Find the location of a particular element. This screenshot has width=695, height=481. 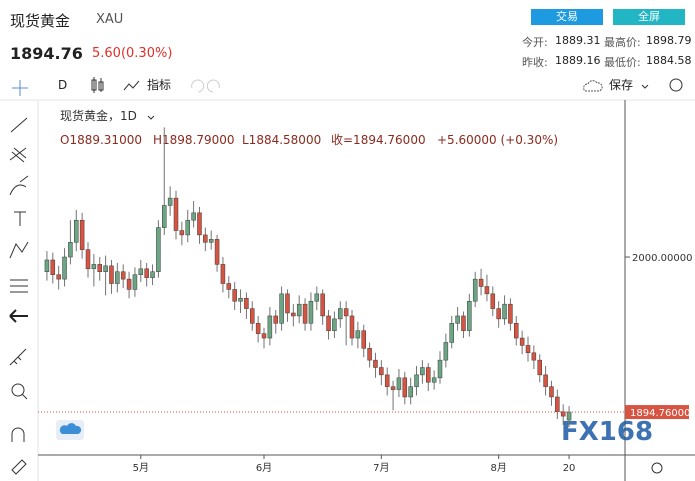

stat-value: 1884.58 is located at coordinates (669, 60).